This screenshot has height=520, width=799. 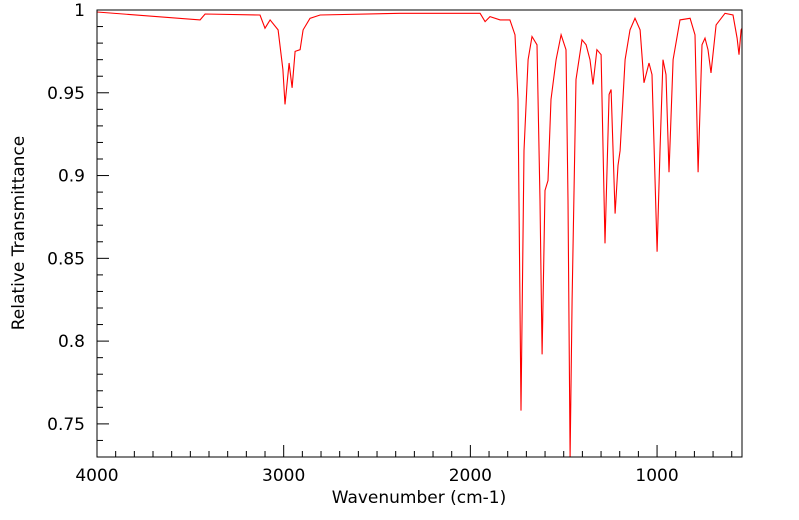 I want to click on y-axis-label: Relative Transmittance, so click(x=19, y=233).